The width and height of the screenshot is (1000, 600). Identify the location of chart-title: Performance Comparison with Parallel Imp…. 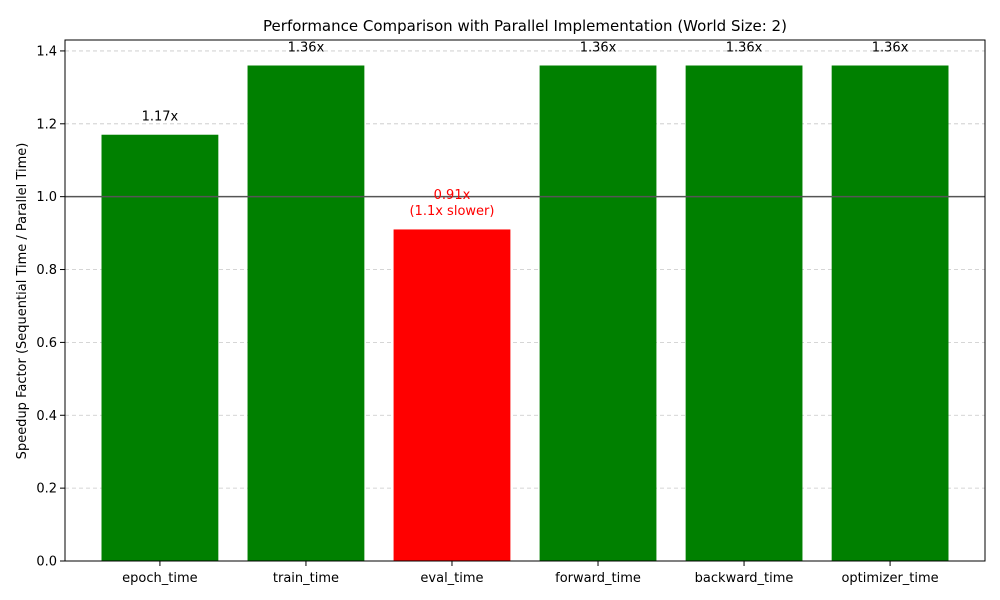
(525, 26).